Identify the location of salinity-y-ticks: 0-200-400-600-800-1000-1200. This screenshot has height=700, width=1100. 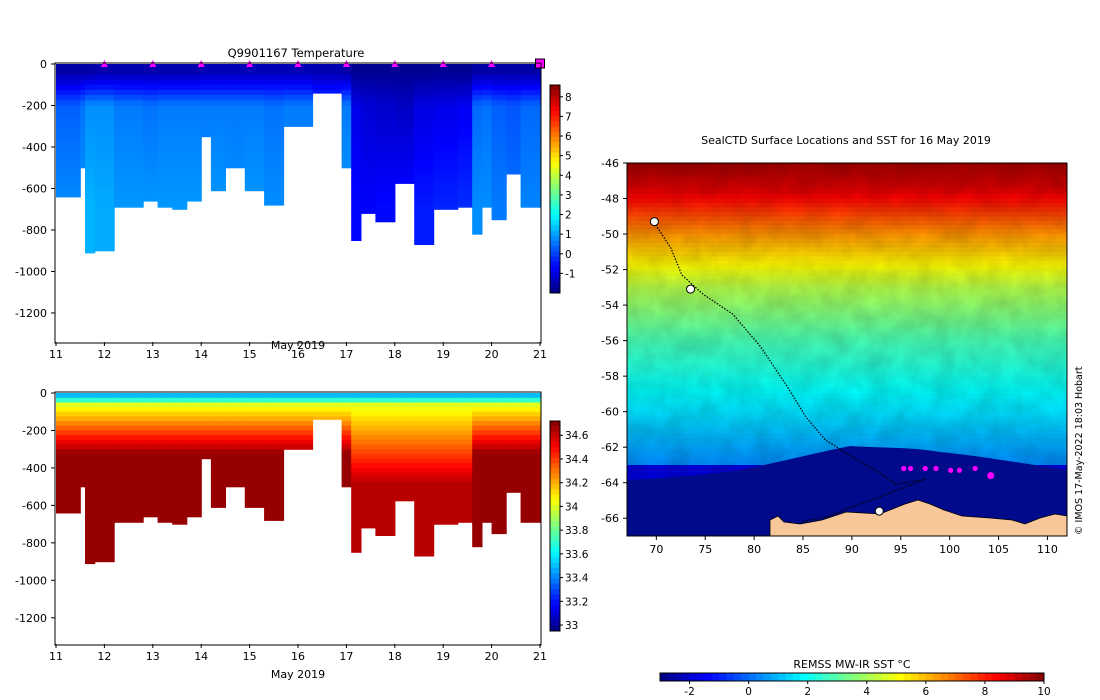
(35, 506).